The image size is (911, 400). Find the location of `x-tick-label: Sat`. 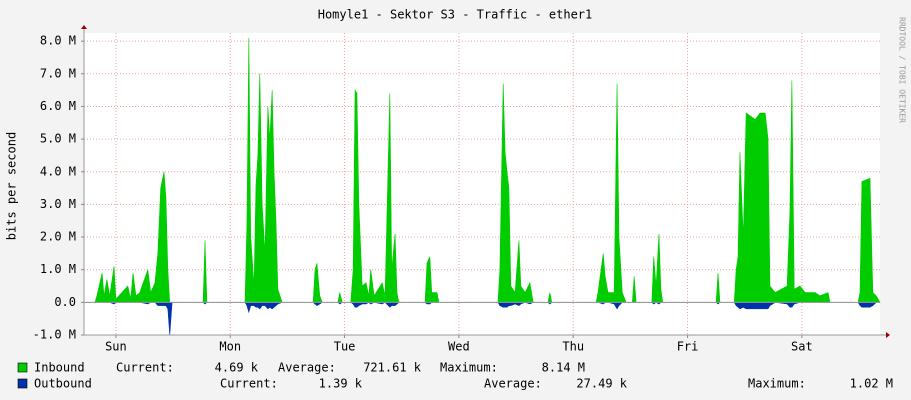

x-tick-label: Sat is located at coordinates (802, 347).